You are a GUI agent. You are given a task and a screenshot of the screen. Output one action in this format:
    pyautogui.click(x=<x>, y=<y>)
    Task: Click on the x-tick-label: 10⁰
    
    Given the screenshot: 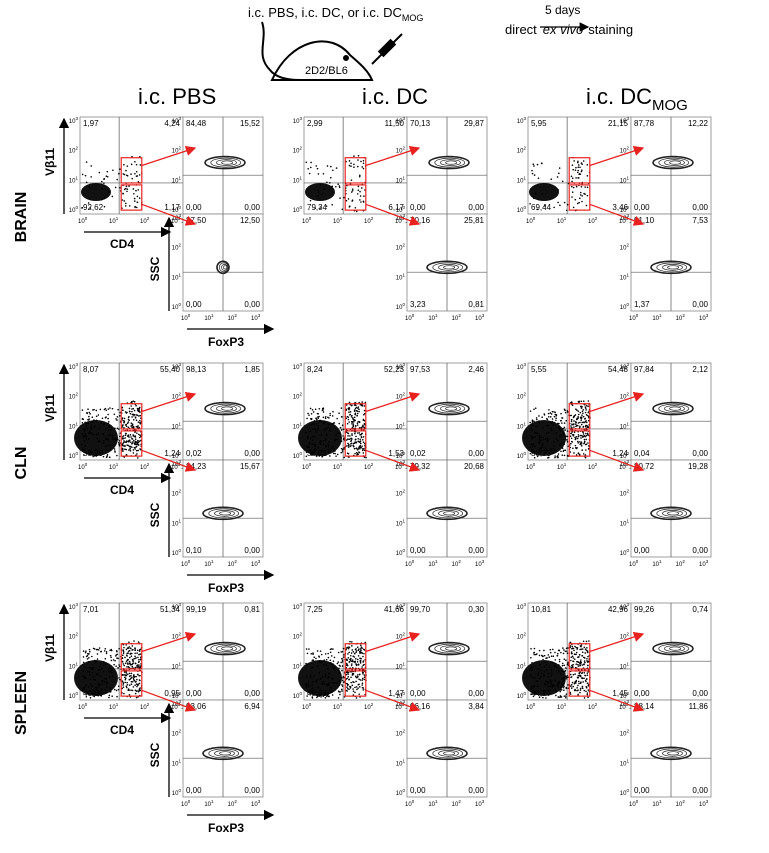 What is the action you would take?
    pyautogui.click(x=531, y=706)
    